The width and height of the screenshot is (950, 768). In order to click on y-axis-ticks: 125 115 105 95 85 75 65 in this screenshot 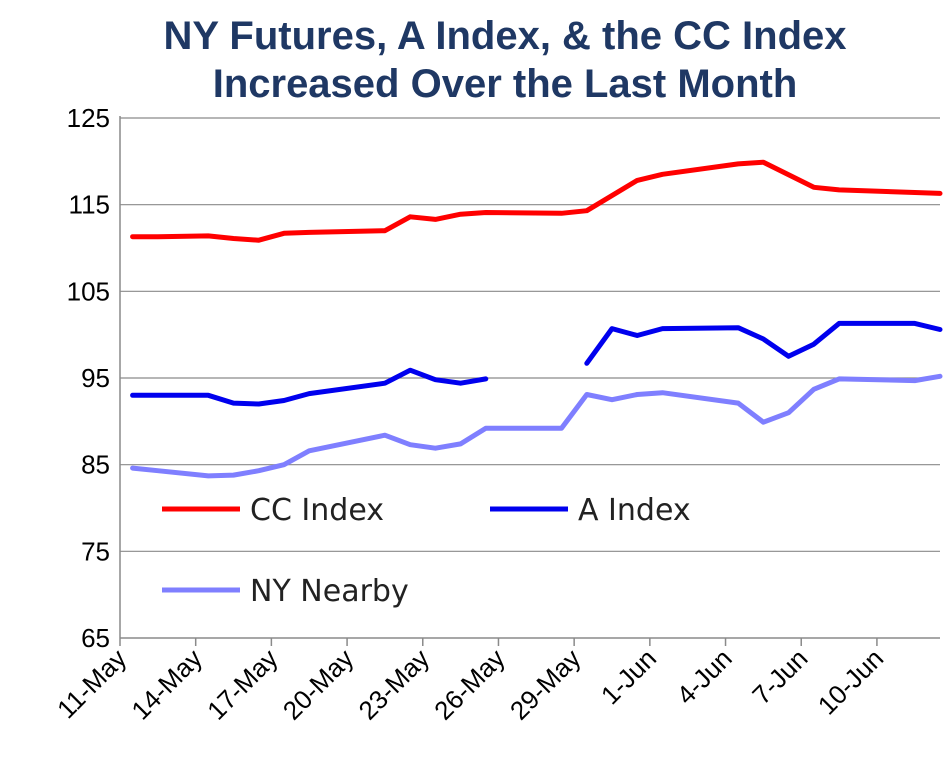, I will do `click(88, 378)`.